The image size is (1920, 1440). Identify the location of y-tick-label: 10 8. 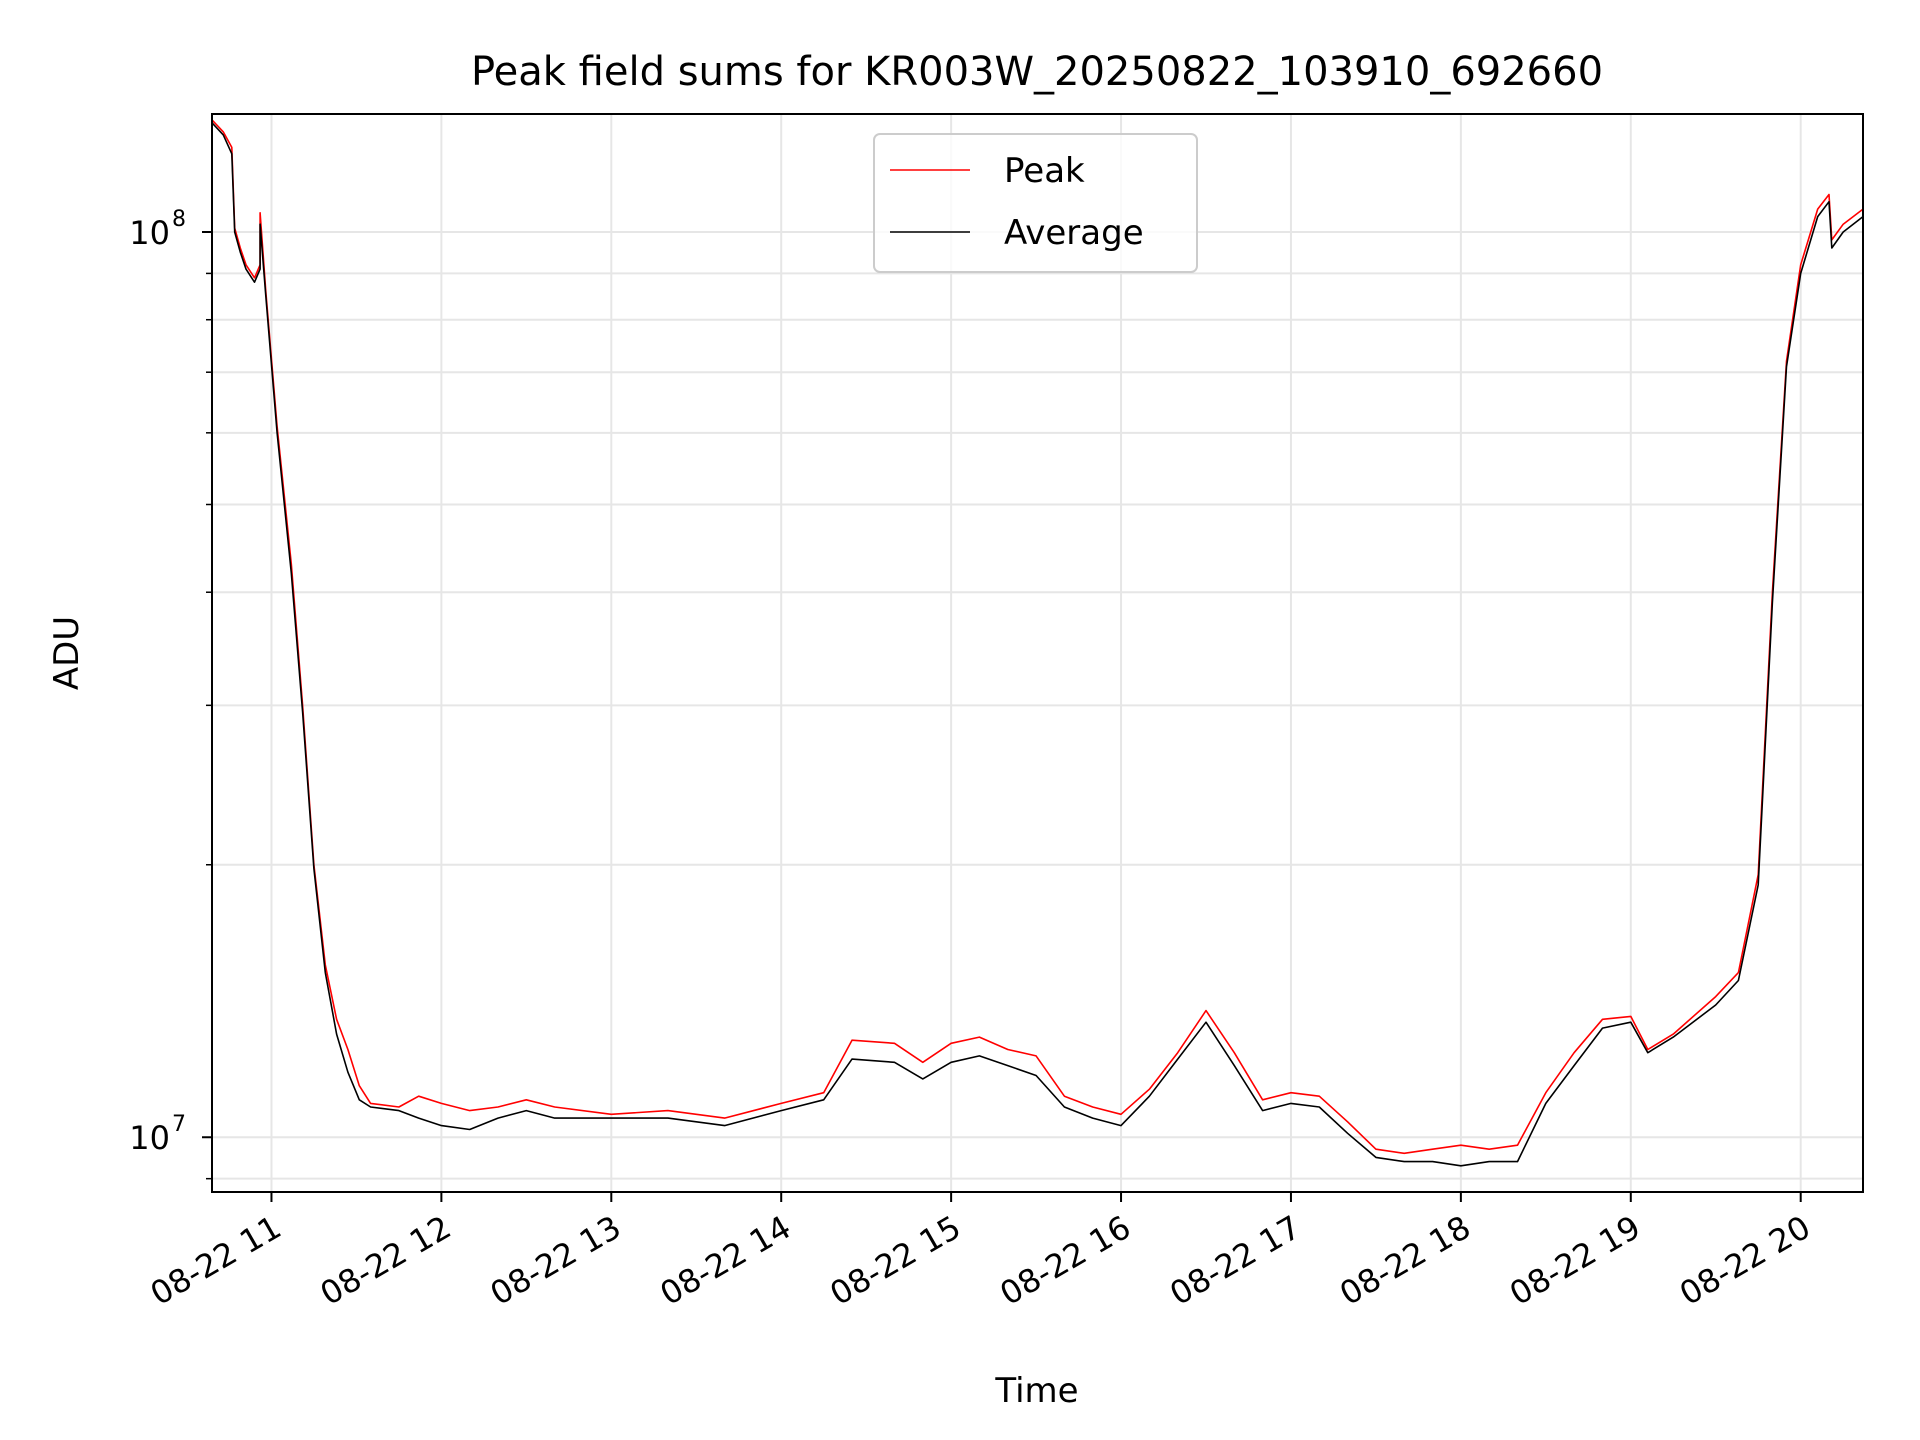
(157, 229).